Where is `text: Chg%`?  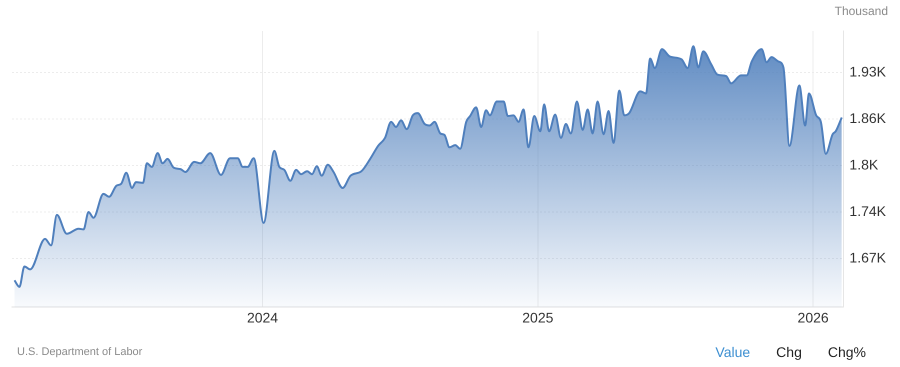
text: Chg% is located at coordinates (847, 352).